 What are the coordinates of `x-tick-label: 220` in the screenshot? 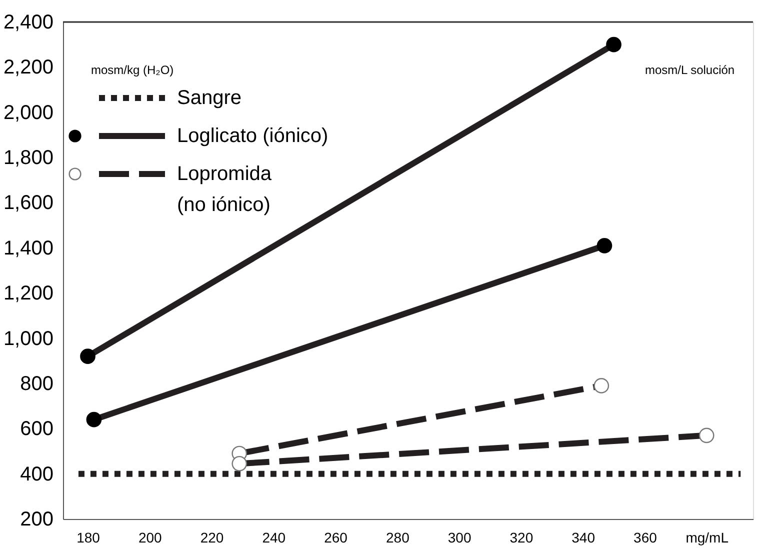 It's located at (212, 538).